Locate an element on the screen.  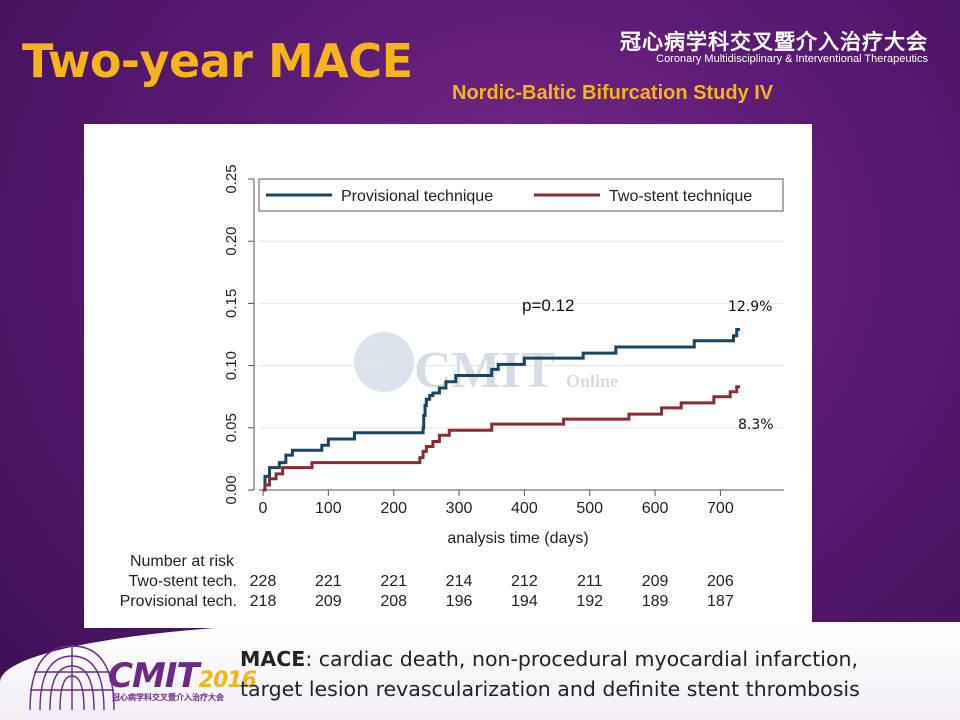
risk-value: 208 is located at coordinates (393, 601).